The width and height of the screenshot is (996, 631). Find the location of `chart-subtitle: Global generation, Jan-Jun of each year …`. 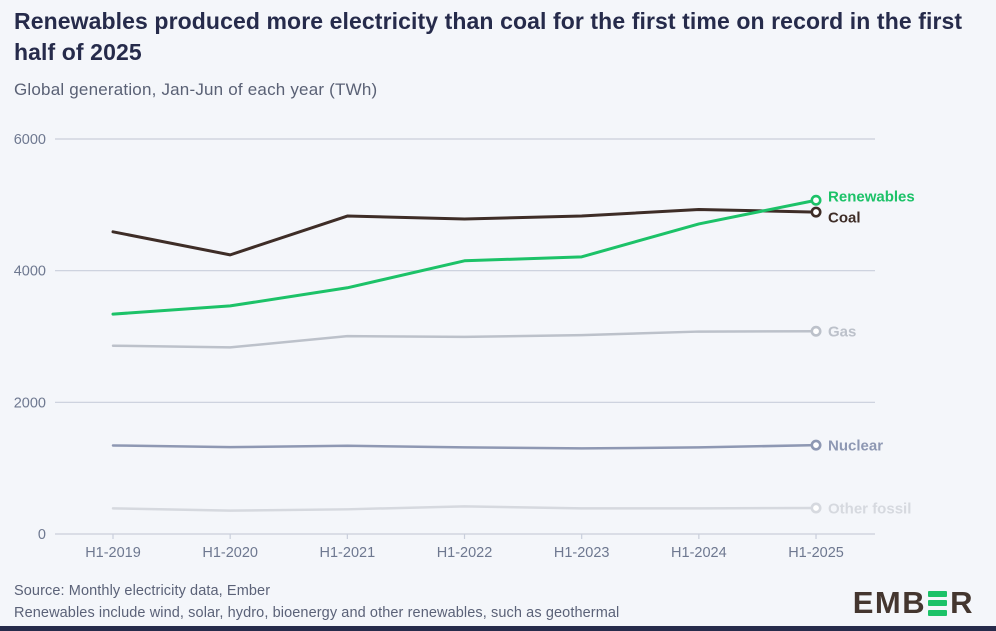

chart-subtitle: Global generation, Jan-Jun of each year … is located at coordinates (196, 89).